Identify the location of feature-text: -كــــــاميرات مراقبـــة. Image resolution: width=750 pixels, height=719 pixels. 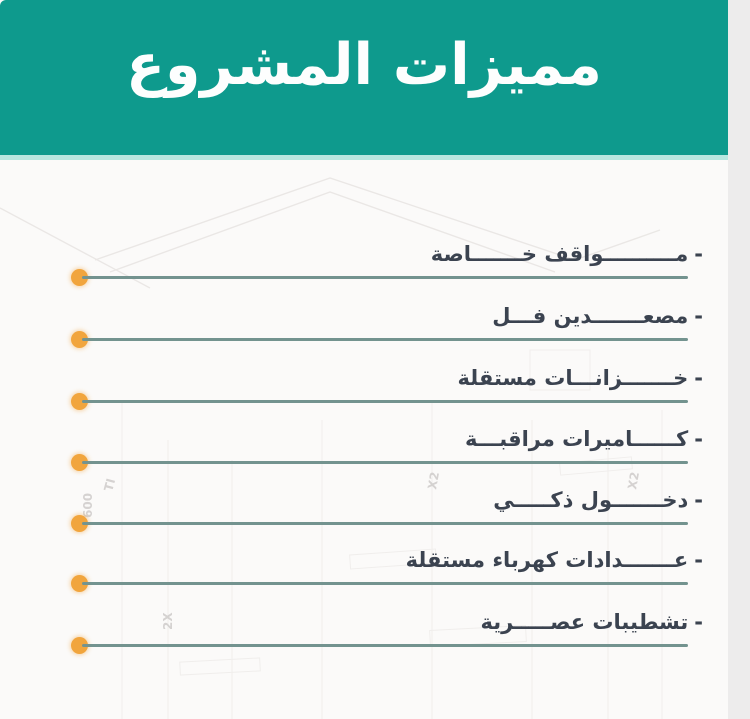
(584, 439).